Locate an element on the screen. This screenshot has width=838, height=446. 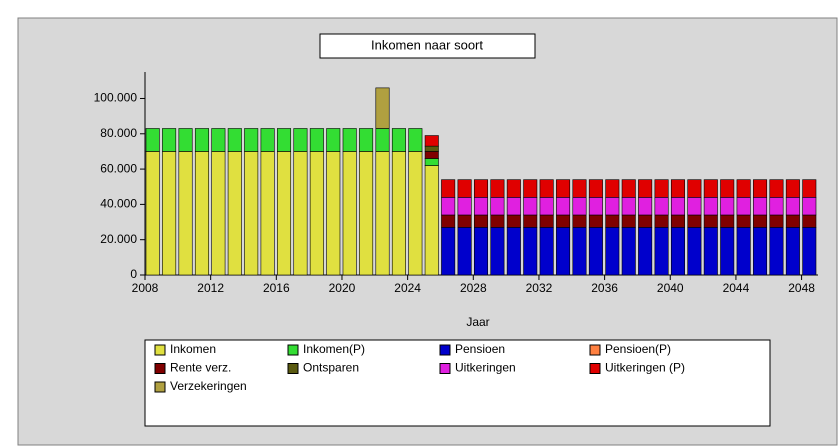
legend-label: Uitkeringen is located at coordinates (485, 368).